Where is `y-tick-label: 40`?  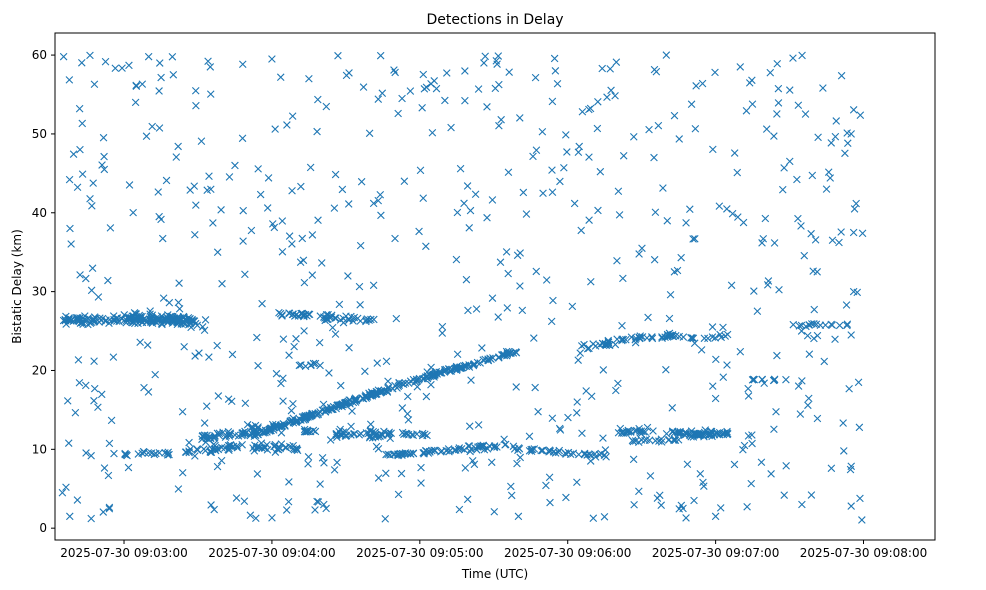 y-tick-label: 40 is located at coordinates (39, 213).